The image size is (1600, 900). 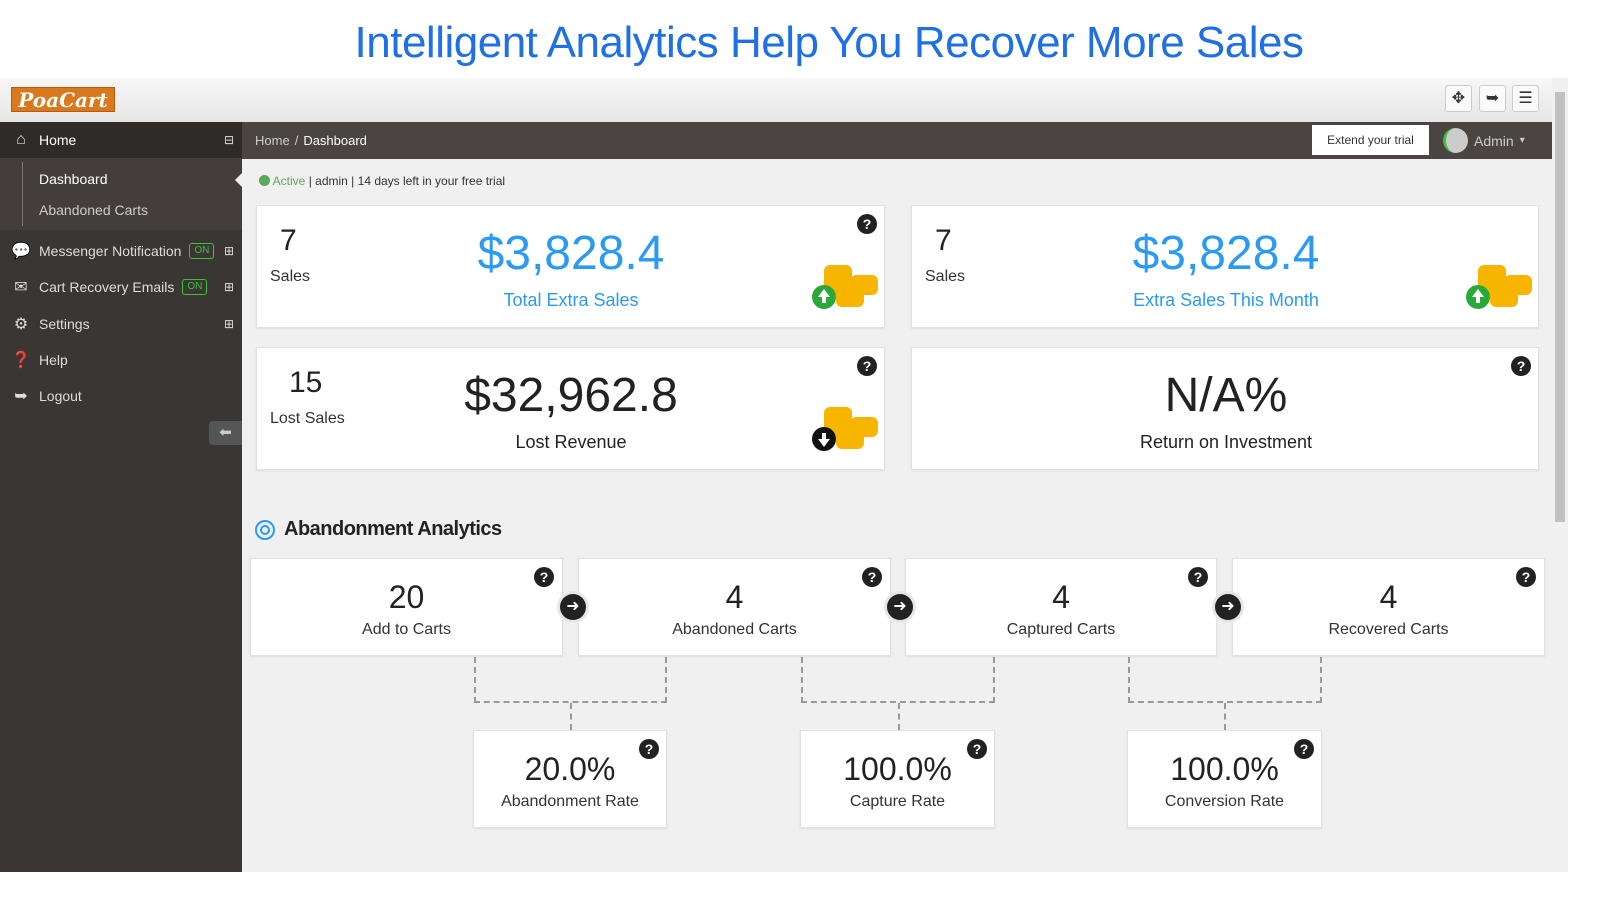 I want to click on funnel-add-to-carts: 20 Add to Carts?, so click(x=406, y=607).